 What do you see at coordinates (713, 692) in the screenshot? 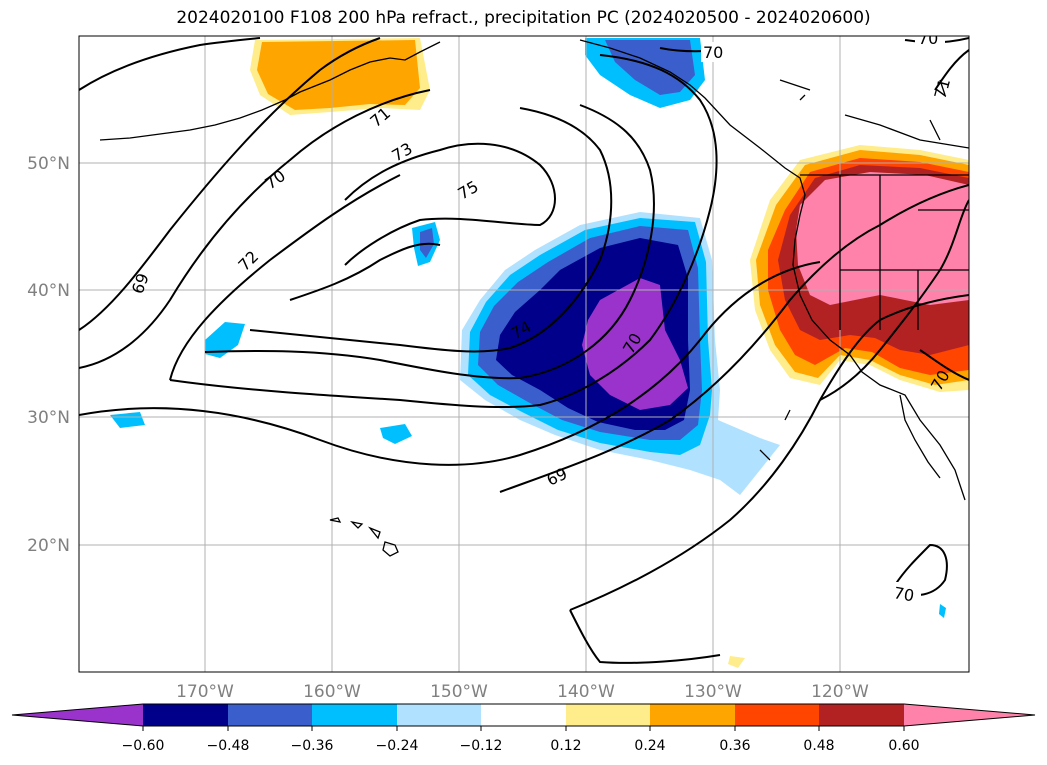
I see `lon-label: 130°W` at bounding box center [713, 692].